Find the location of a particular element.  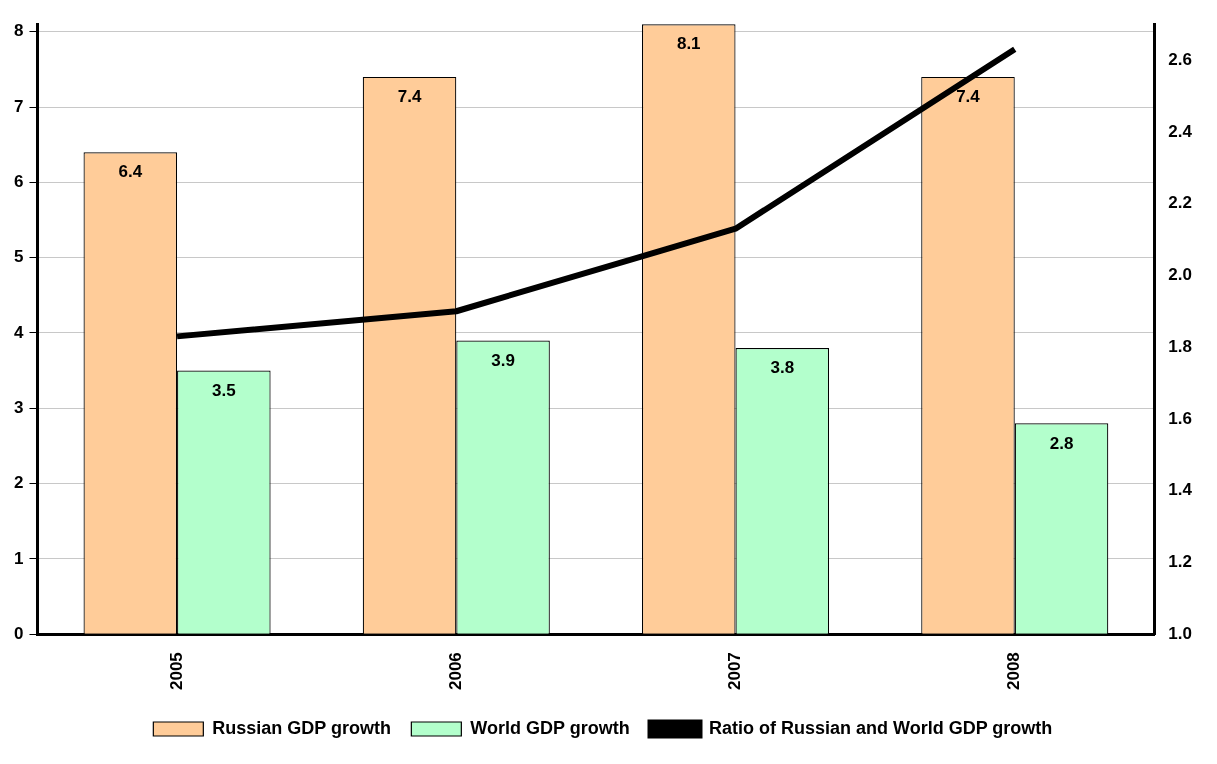

y2-tick-label: 2.4 is located at coordinates (1180, 131).